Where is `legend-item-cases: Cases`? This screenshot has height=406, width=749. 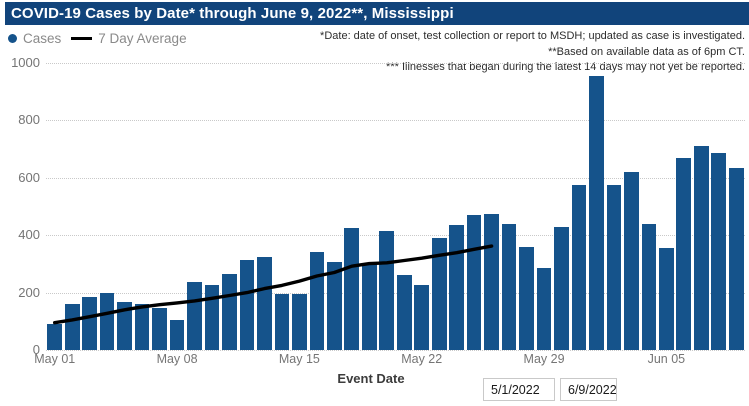 legend-item-cases: Cases is located at coordinates (34, 38).